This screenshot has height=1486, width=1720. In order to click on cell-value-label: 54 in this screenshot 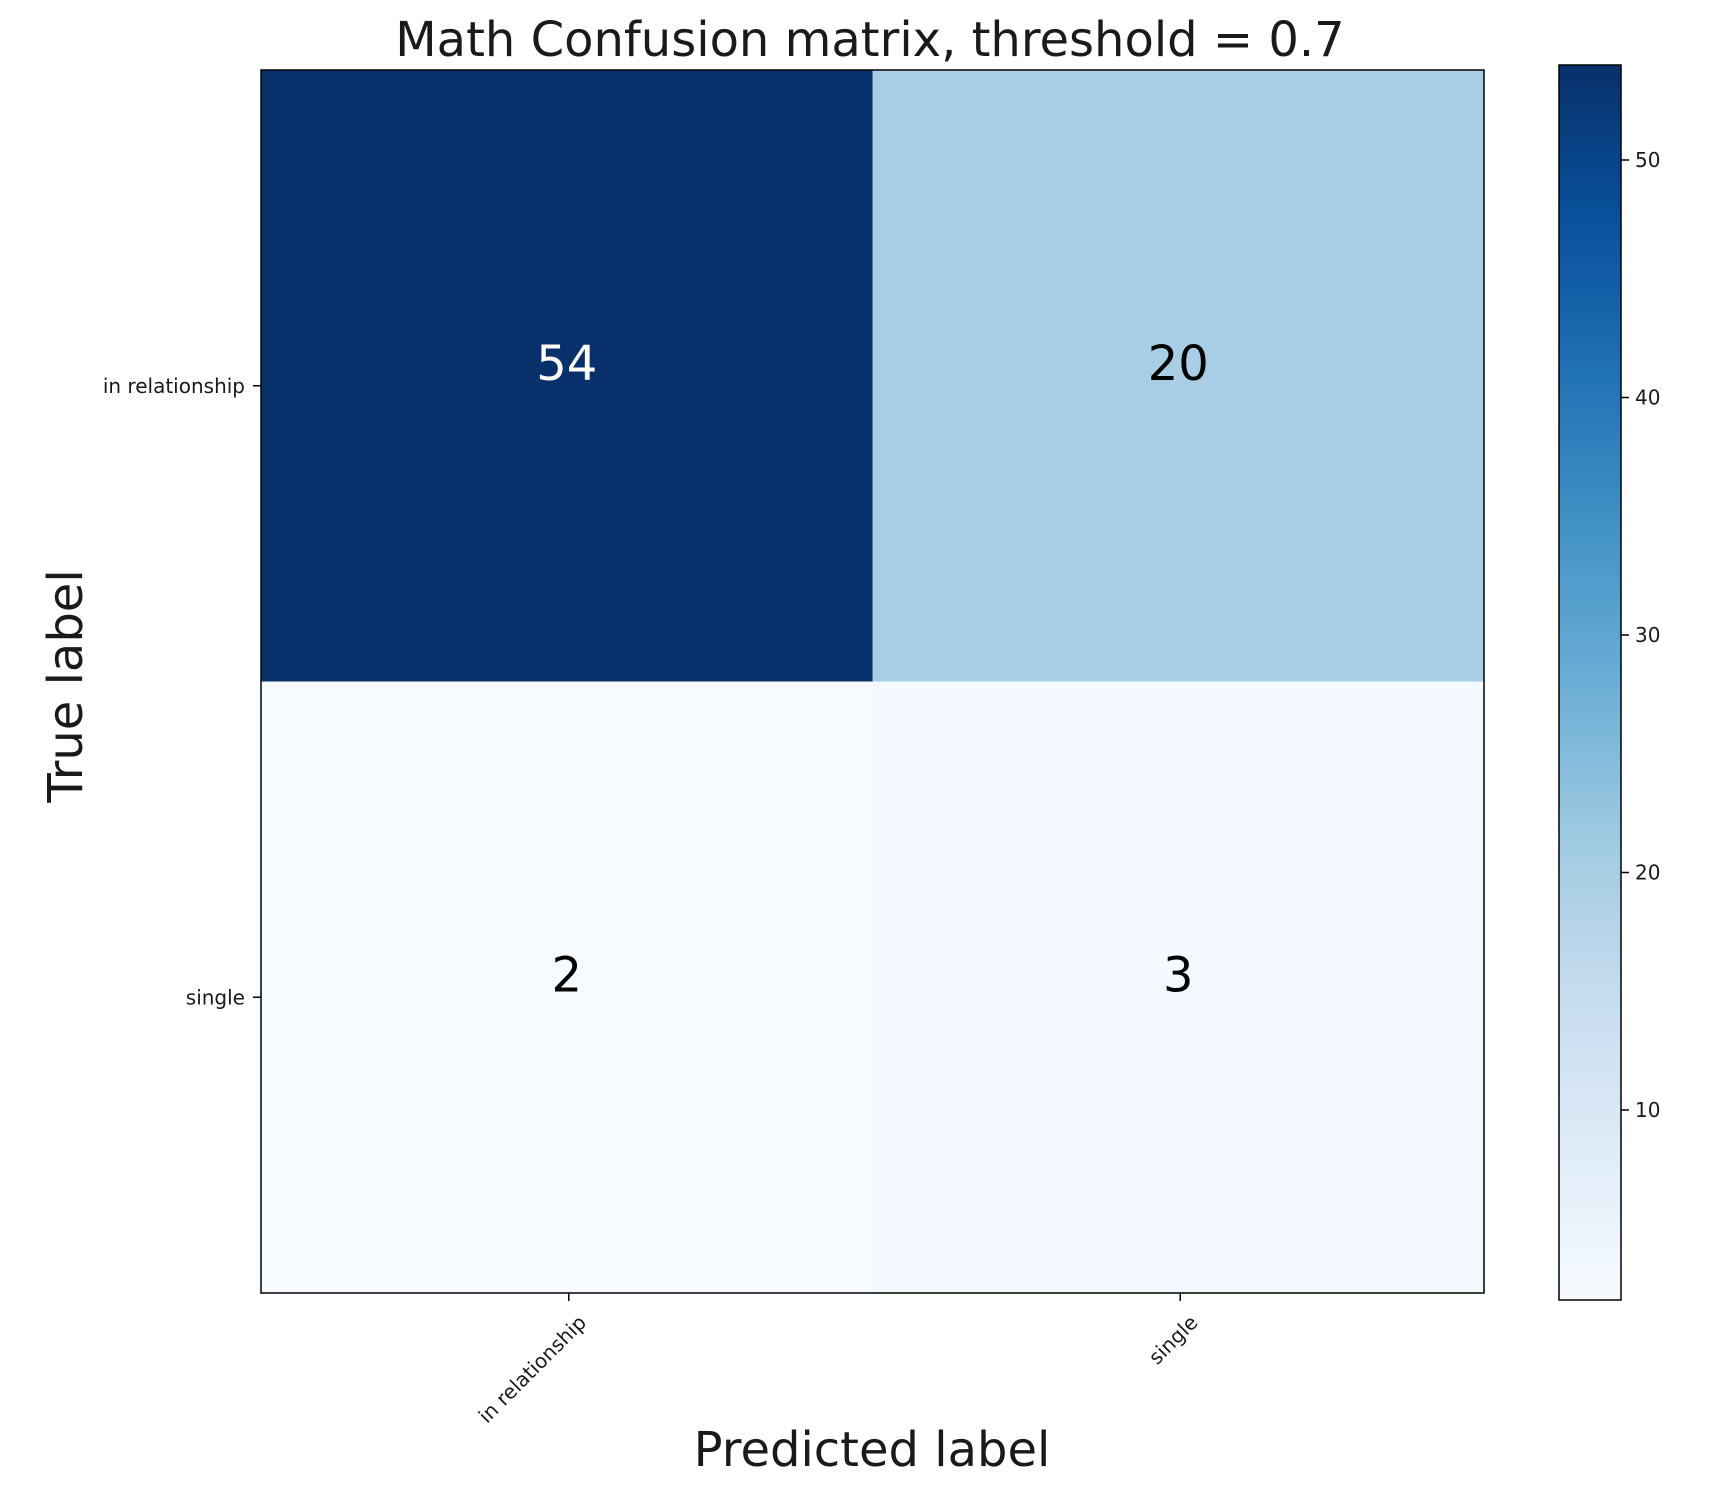, I will do `click(566, 364)`.